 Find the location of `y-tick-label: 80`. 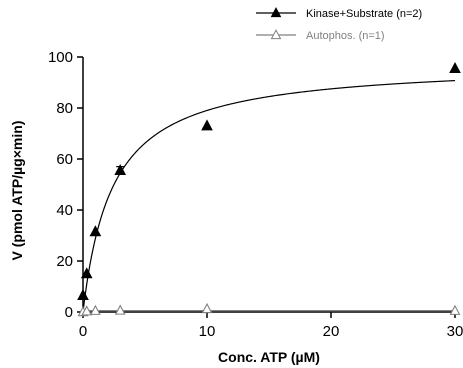

y-tick-label: 80 is located at coordinates (64, 108).